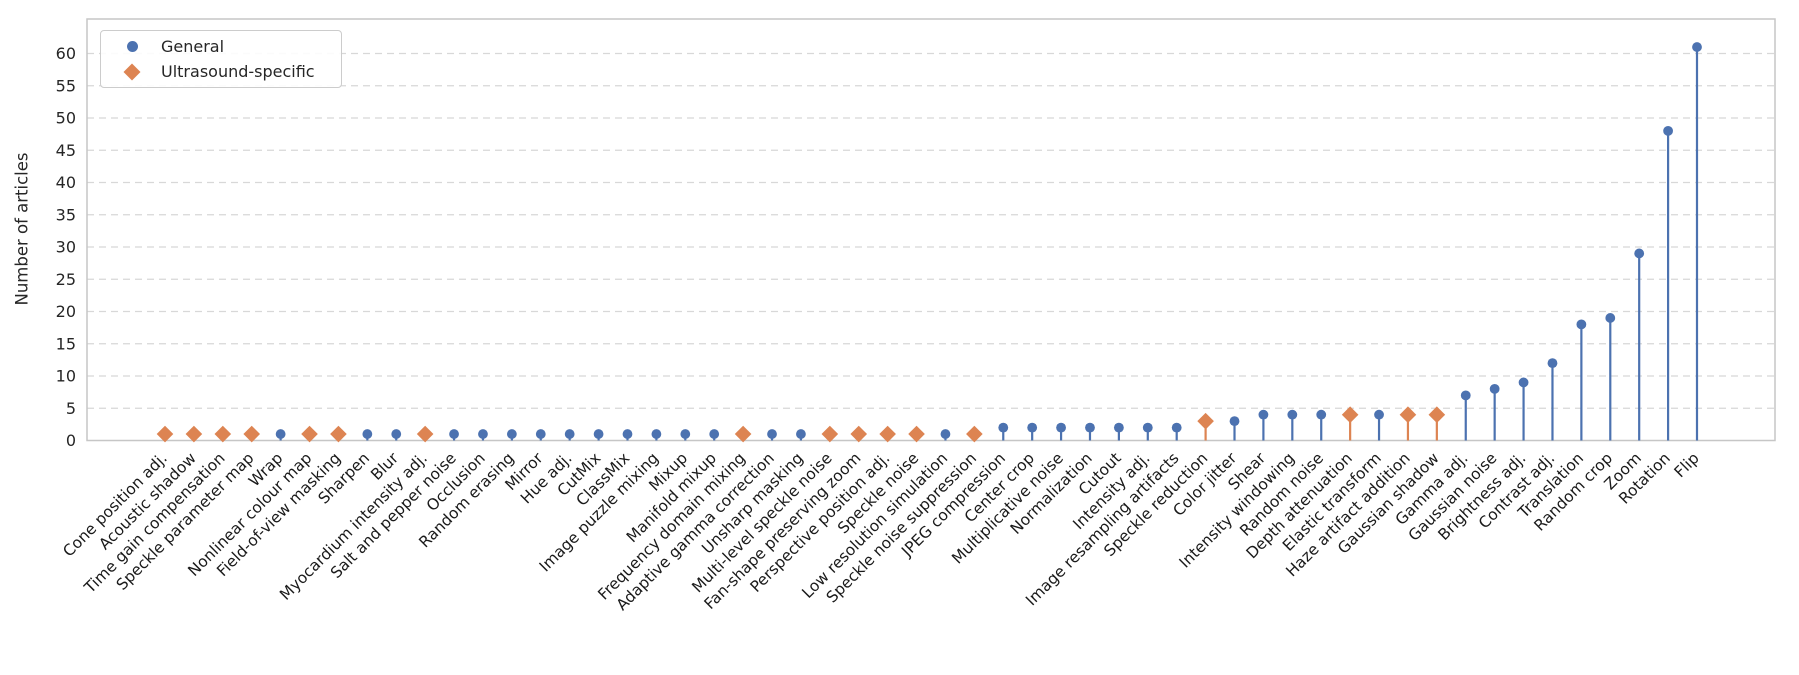  I want to click on y-tick-label: 45, so click(66, 150).